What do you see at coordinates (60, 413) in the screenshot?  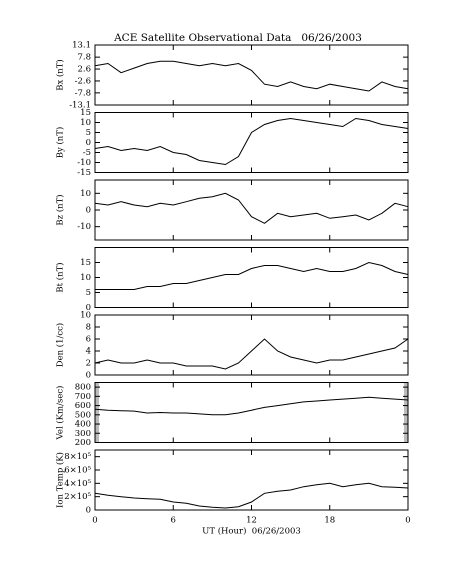 I see `y-axis-label: Vel (Km/sec)` at bounding box center [60, 413].